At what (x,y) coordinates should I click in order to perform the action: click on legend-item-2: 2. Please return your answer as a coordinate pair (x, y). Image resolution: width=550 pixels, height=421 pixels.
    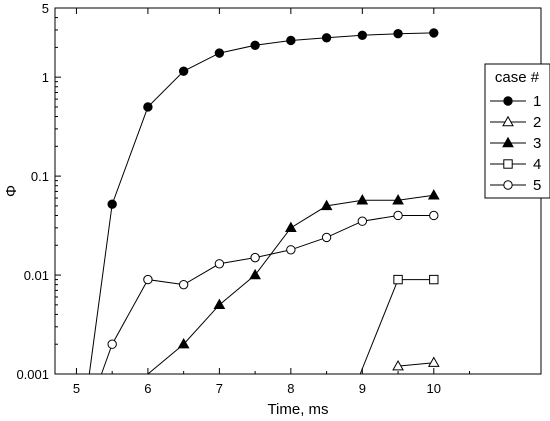
    Looking at the image, I should click on (515, 122).